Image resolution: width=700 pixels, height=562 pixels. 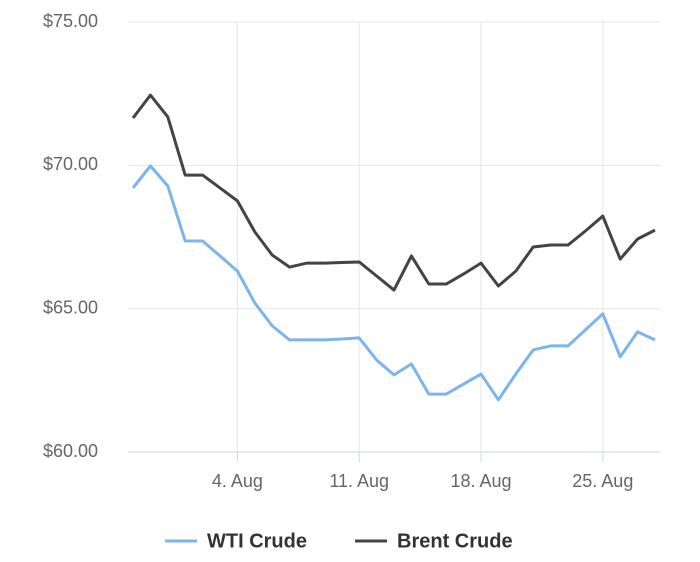 What do you see at coordinates (70, 451) in the screenshot?
I see `y-tick-label: $60.00` at bounding box center [70, 451].